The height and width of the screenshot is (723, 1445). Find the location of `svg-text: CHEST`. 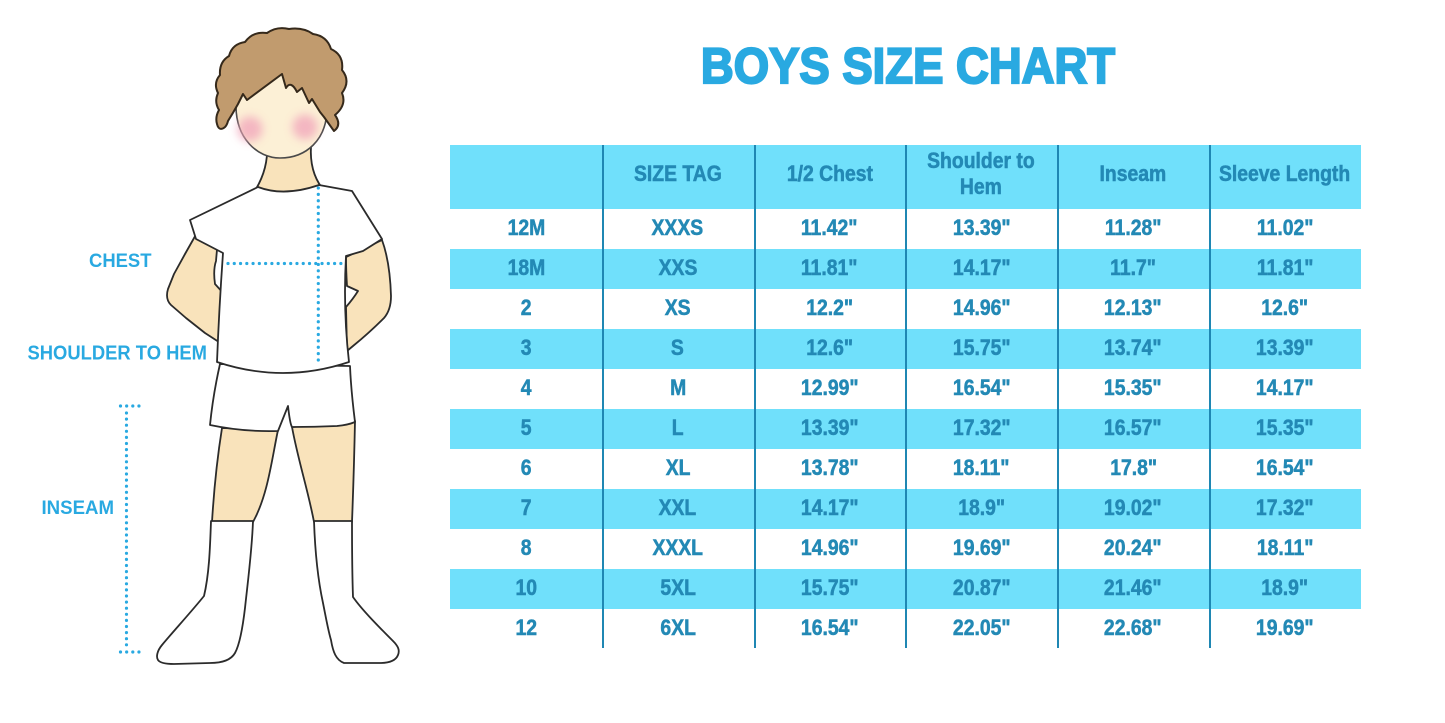

svg-text: CHEST is located at coordinates (120, 261).